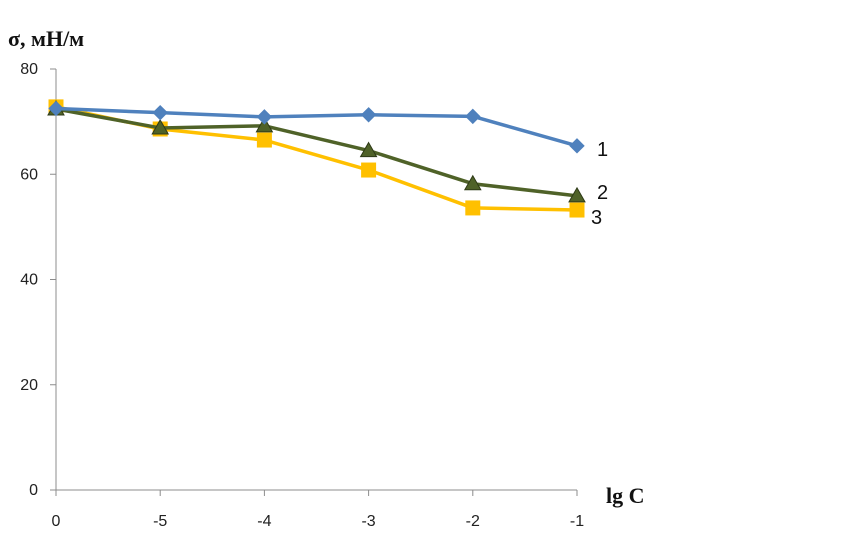 This screenshot has height=548, width=859. I want to click on series-1-label: 1, so click(602, 150).